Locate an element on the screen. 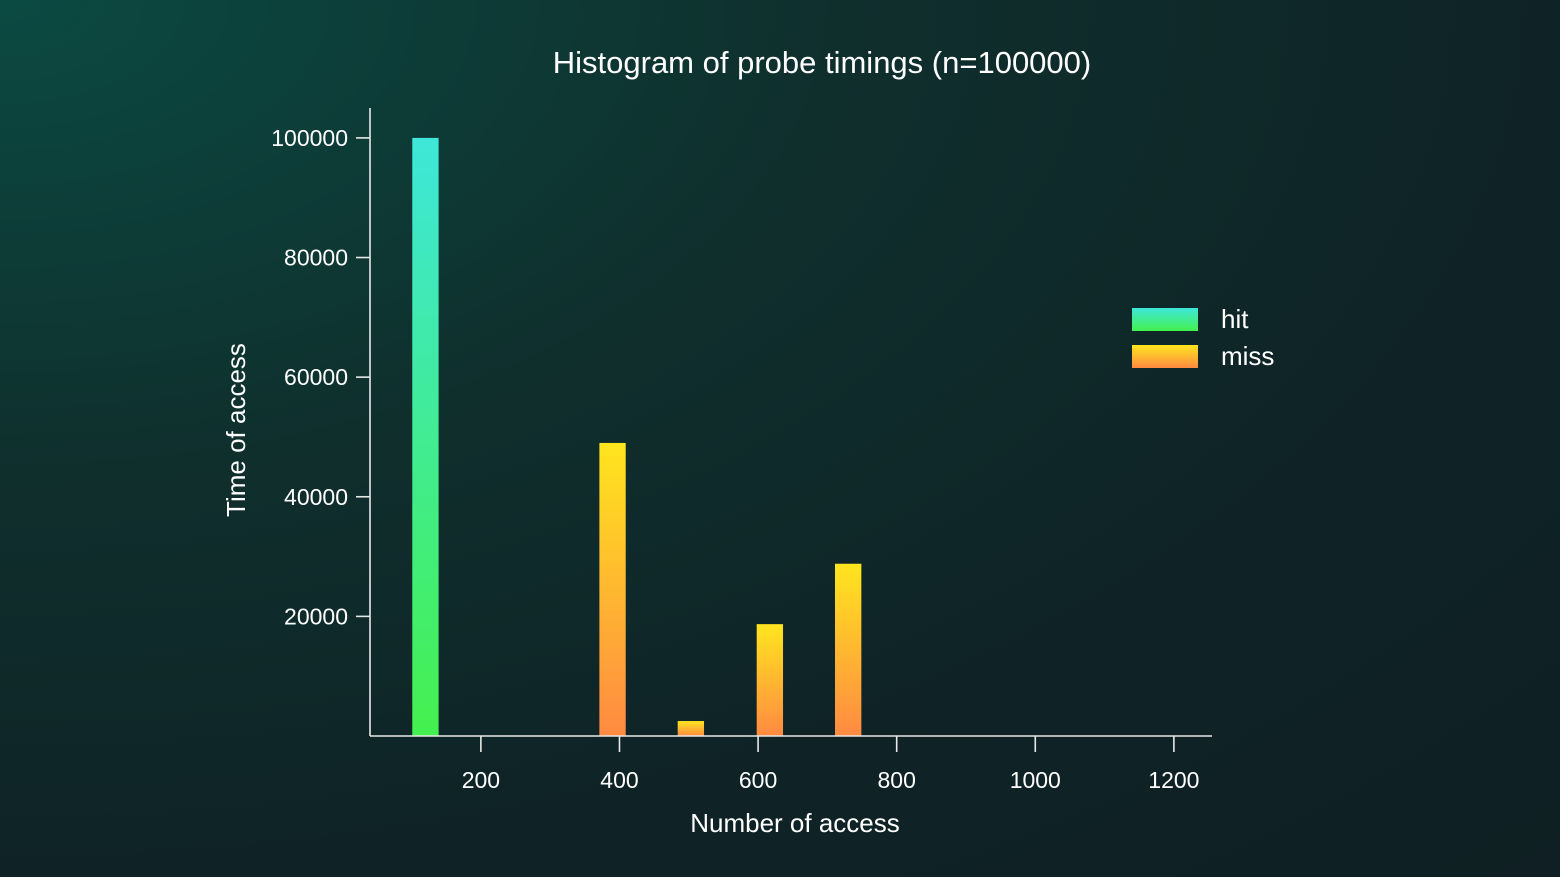  x-tick-label: 1200 is located at coordinates (1173, 780).